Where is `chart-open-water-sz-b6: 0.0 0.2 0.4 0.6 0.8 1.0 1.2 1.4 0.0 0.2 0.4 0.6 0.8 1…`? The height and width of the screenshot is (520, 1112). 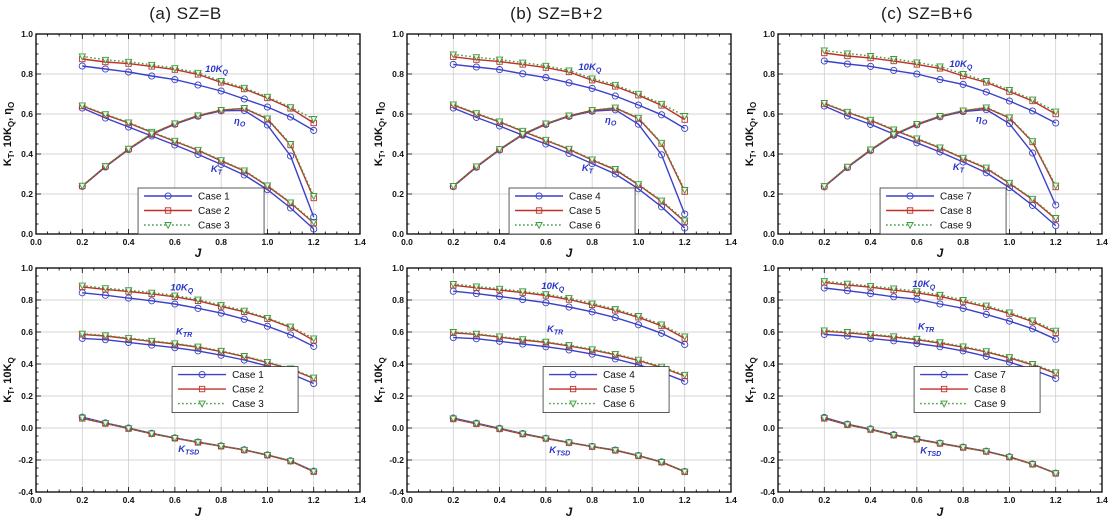 chart-open-water-sz-b6: 0.0 0.2 0.4 0.6 0.8 1.0 1.2 1.4 0.0 0.2 0.4 0.6 0.8 1… is located at coordinates (926, 144).